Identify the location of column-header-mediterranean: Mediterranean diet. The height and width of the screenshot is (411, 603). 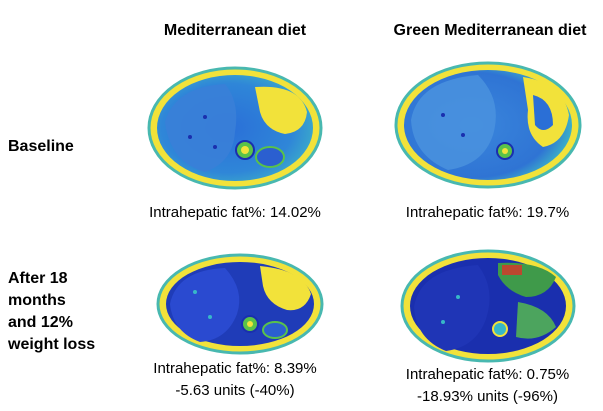
(235, 30).